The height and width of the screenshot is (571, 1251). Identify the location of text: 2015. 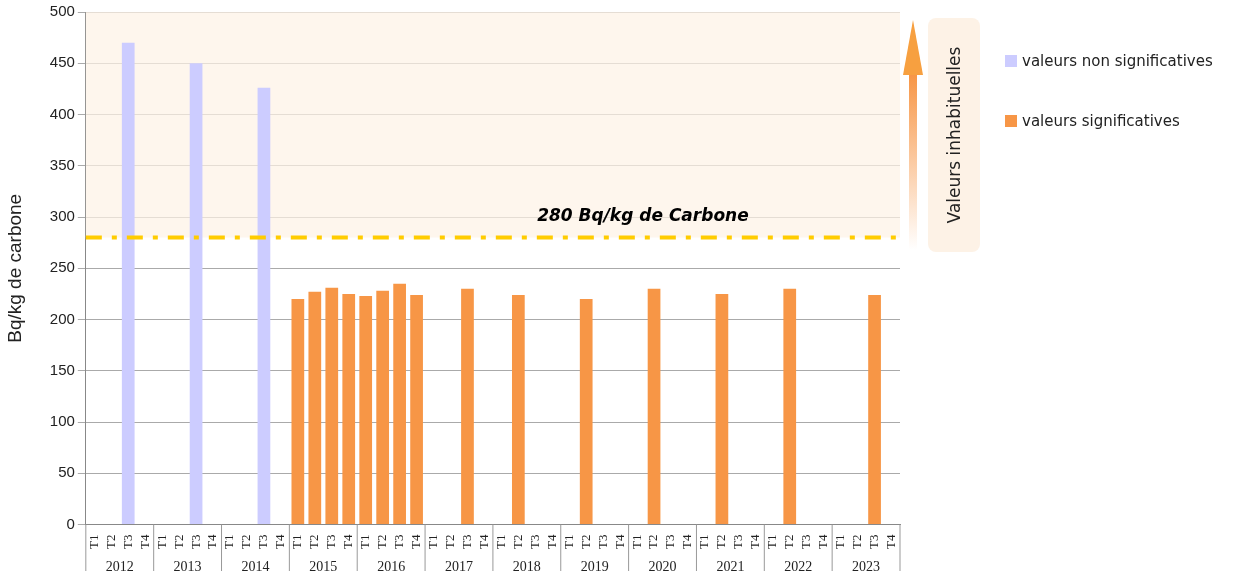
(323, 565).